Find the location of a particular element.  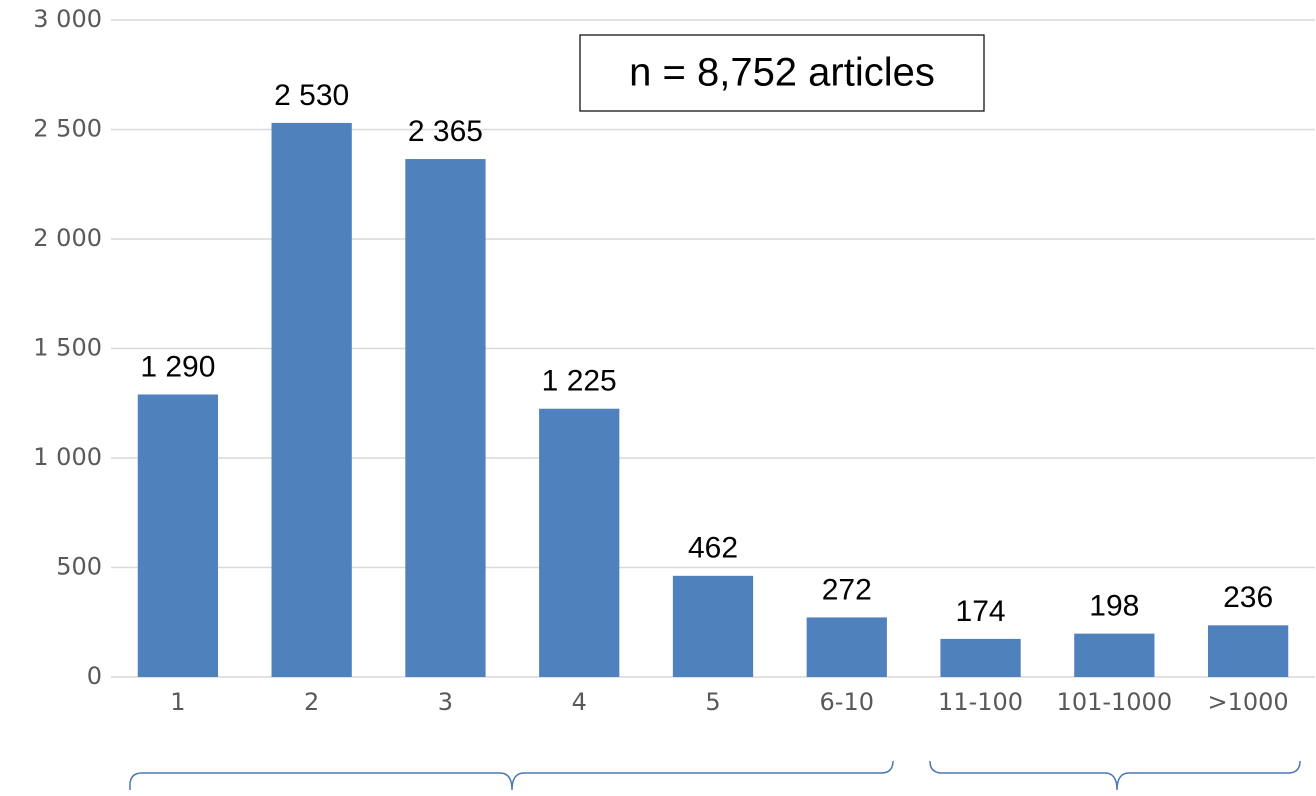

x-tick-label: 1 is located at coordinates (177, 702).